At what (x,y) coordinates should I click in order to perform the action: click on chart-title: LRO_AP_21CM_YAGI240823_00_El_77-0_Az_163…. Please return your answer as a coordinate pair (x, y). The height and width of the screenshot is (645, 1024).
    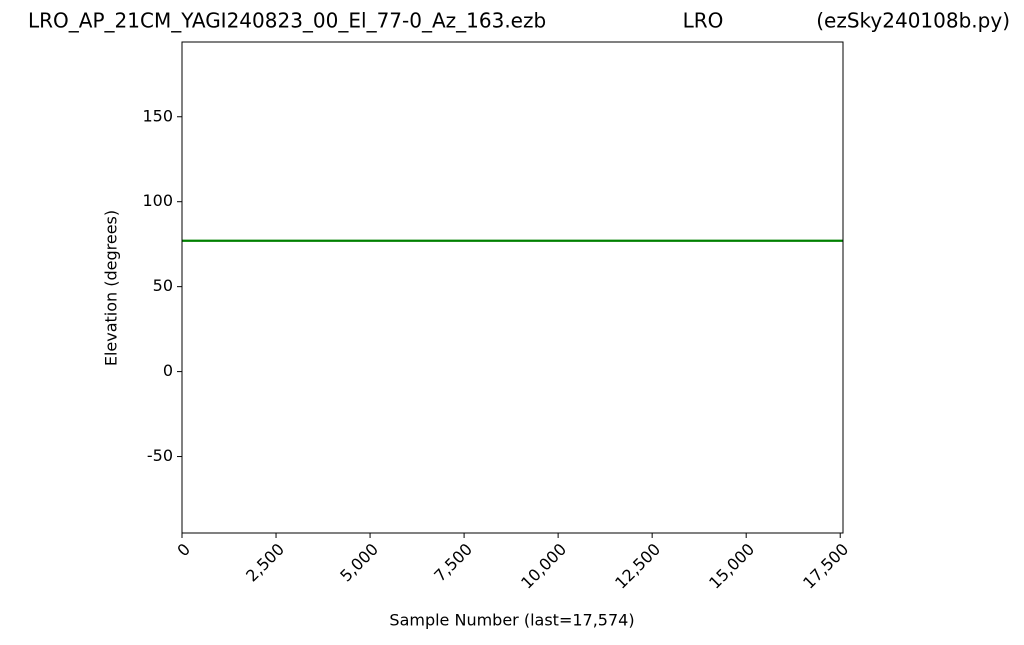
    Looking at the image, I should click on (287, 21).